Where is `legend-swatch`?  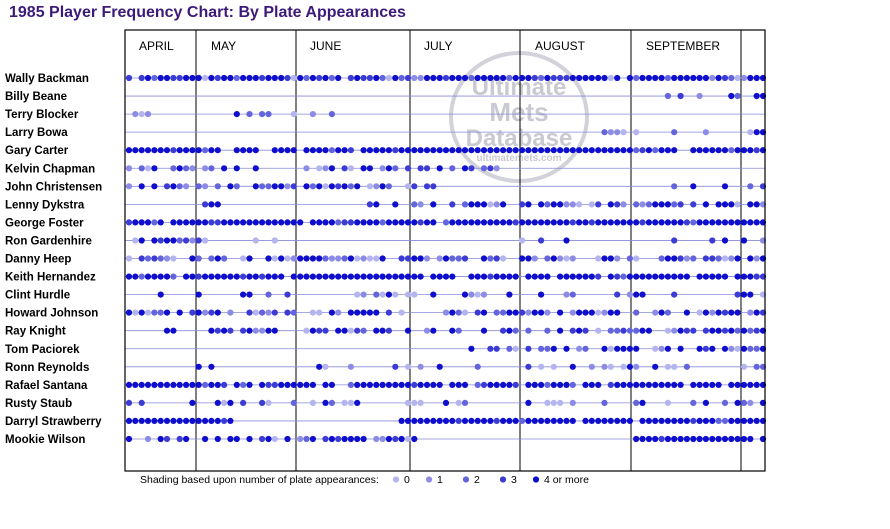
legend-swatch is located at coordinates (536, 479).